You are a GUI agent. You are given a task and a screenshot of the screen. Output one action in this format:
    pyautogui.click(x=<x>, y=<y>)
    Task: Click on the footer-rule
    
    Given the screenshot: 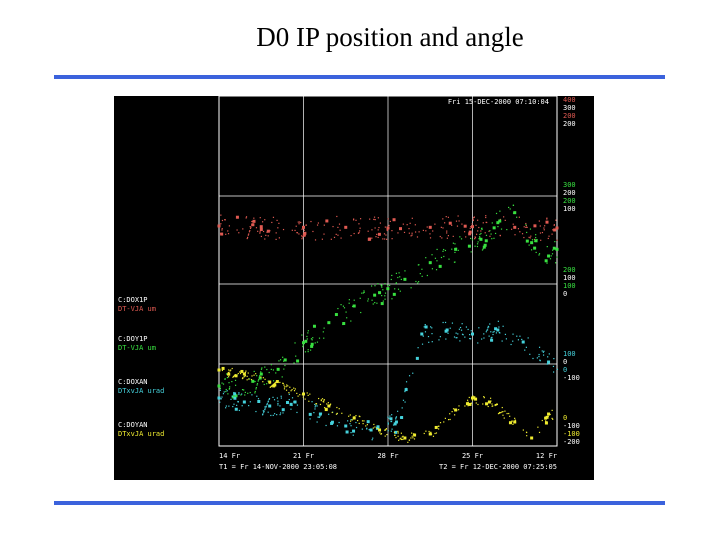 What is the action you would take?
    pyautogui.click(x=359, y=503)
    